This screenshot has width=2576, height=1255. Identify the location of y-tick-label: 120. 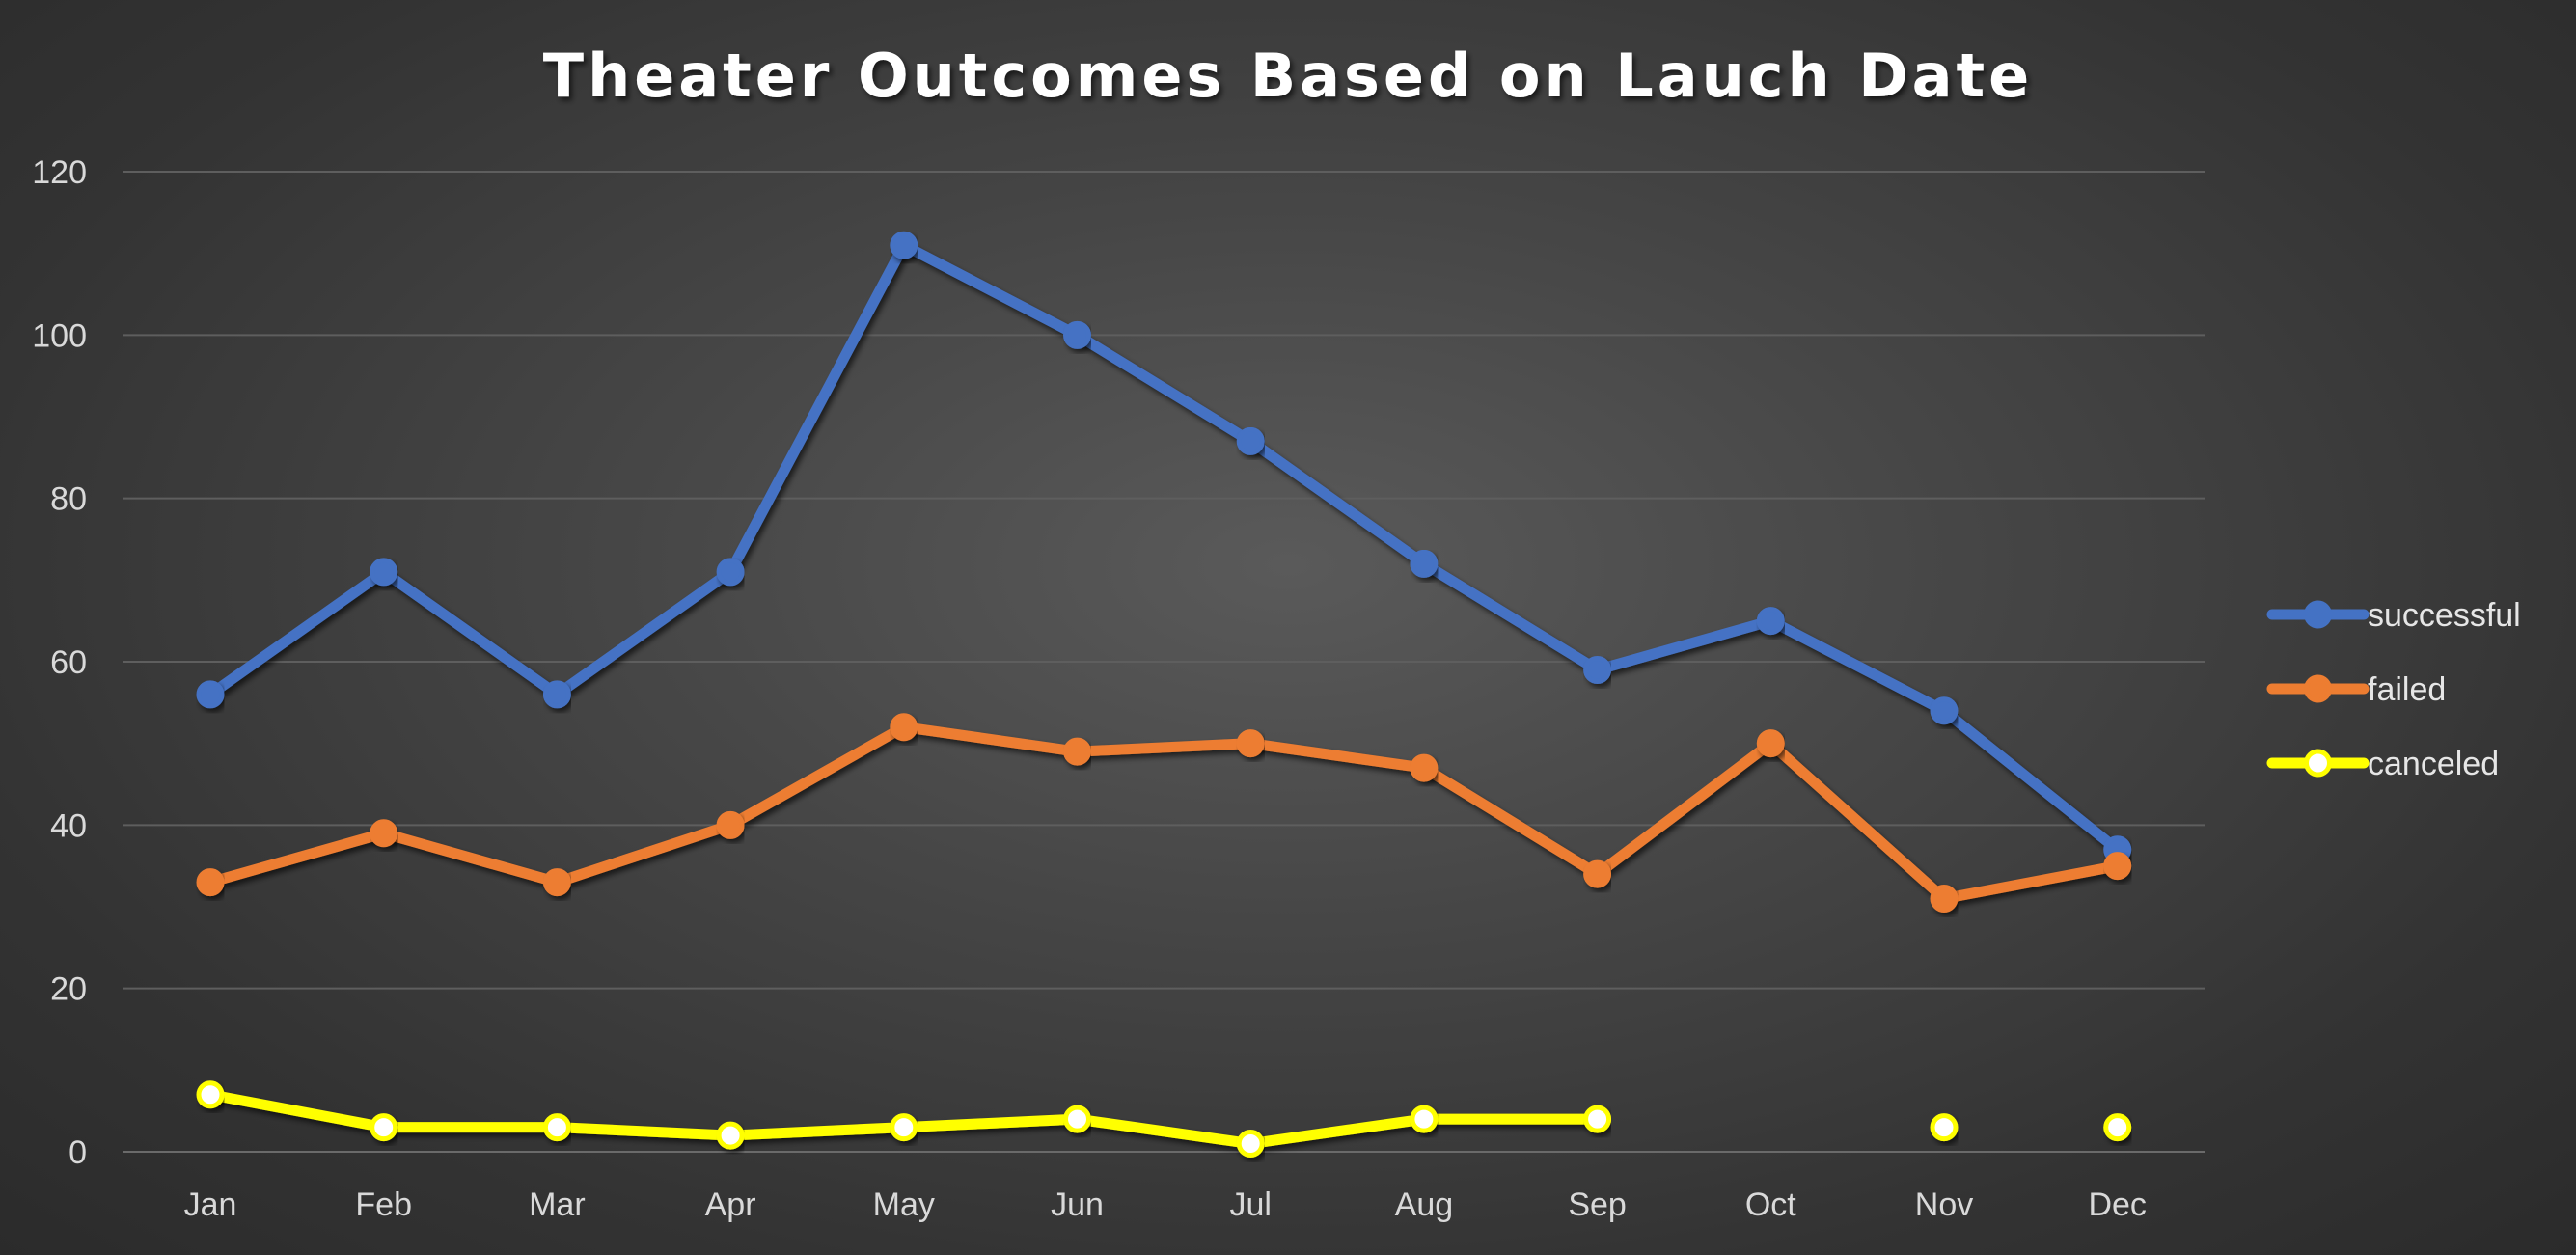
(60, 173).